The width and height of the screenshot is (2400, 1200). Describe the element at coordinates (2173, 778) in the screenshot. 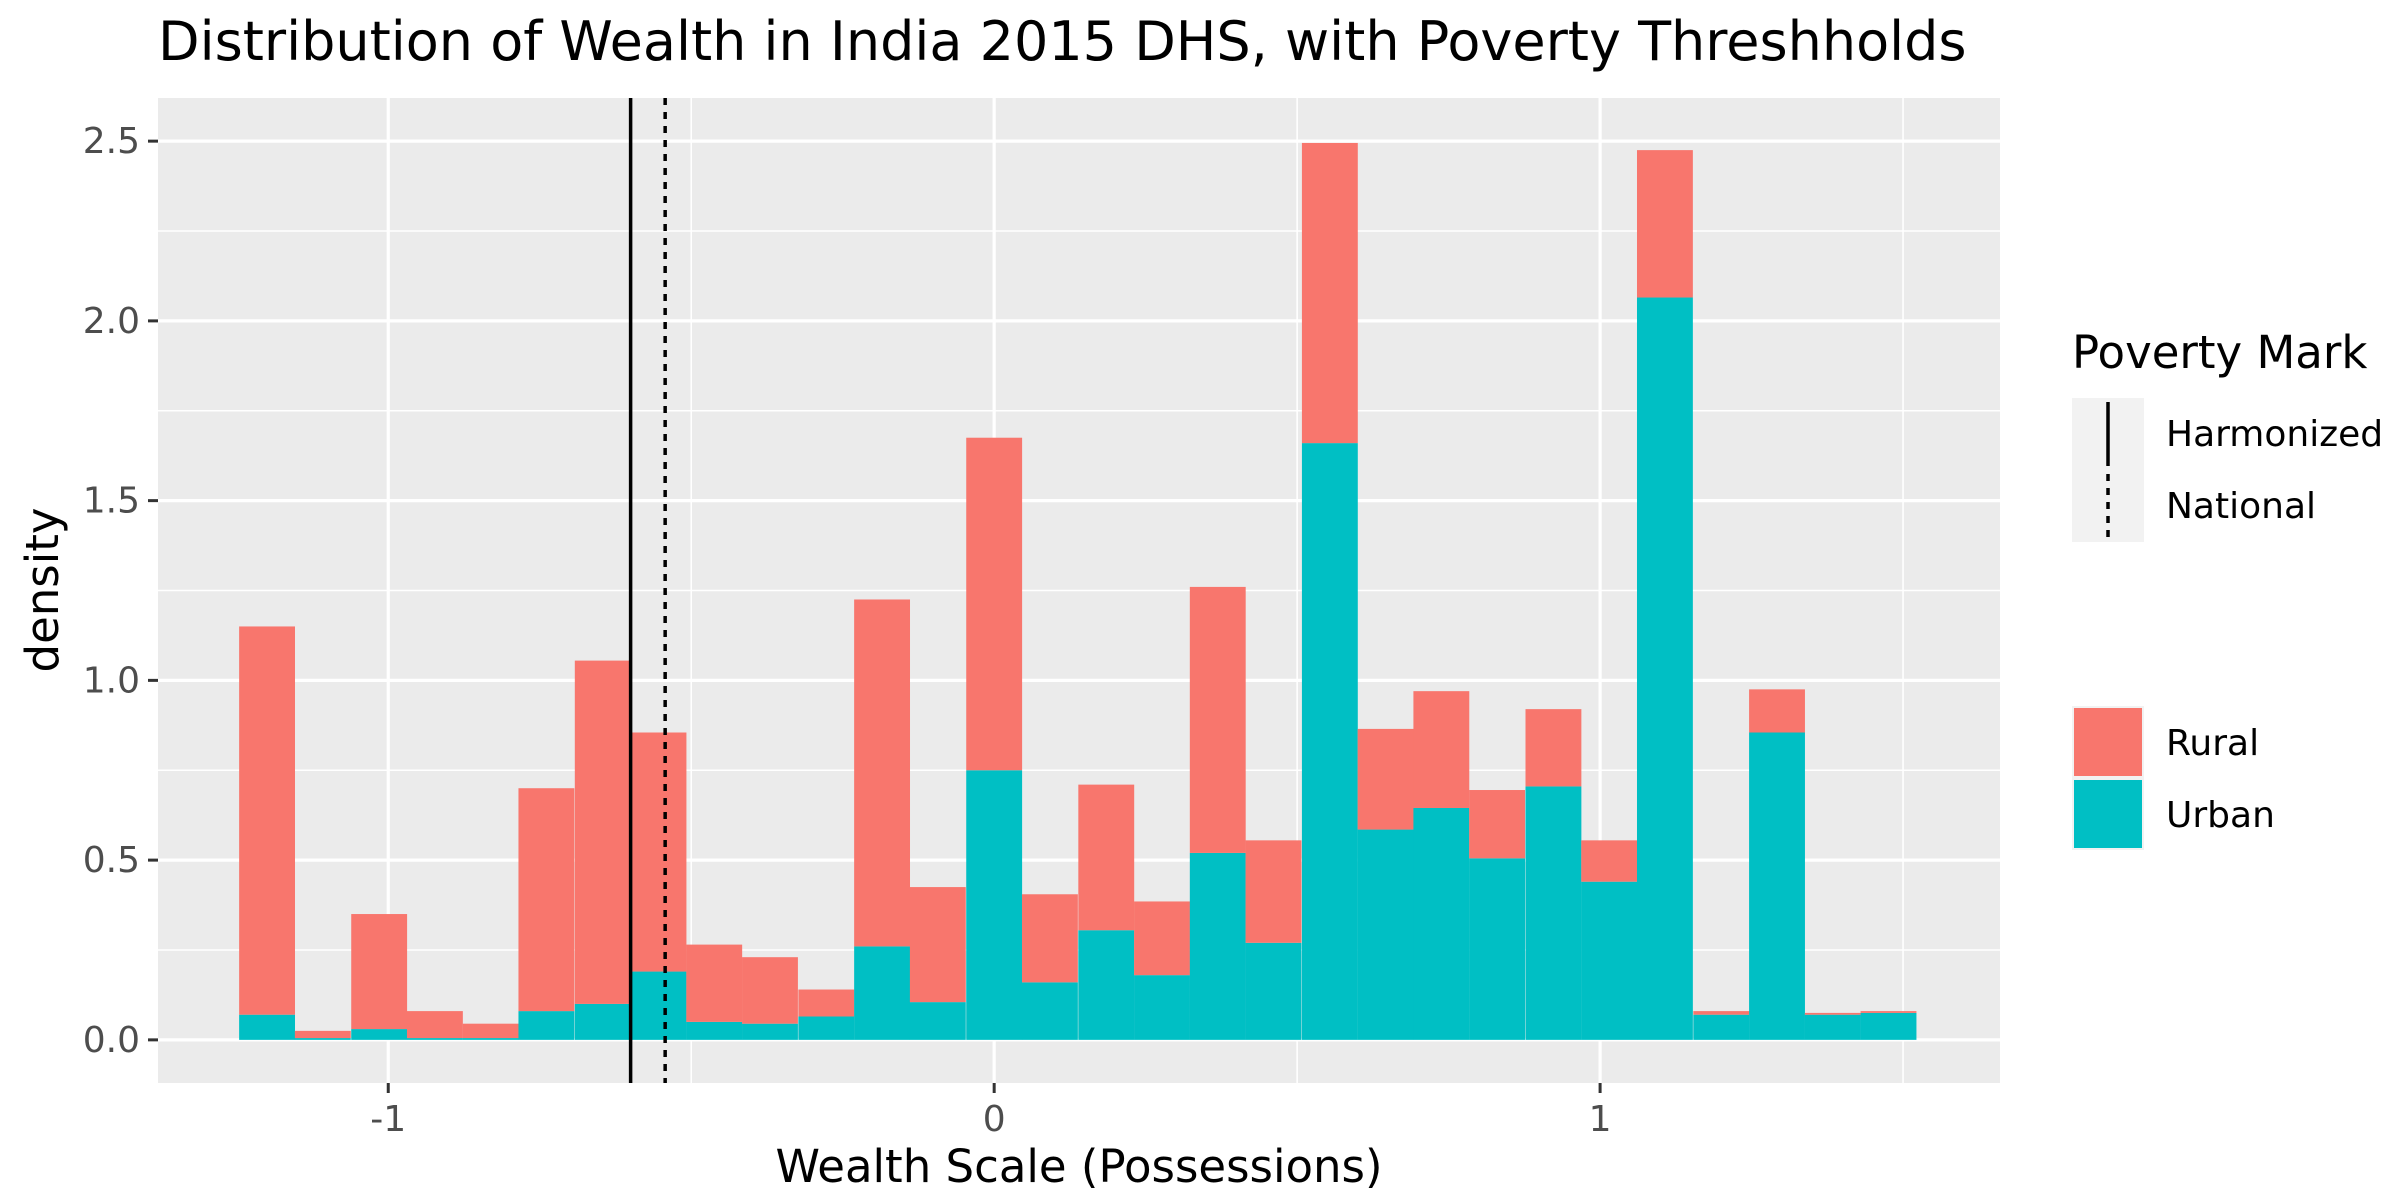

I see `legend-area: Rural Urban` at that location.